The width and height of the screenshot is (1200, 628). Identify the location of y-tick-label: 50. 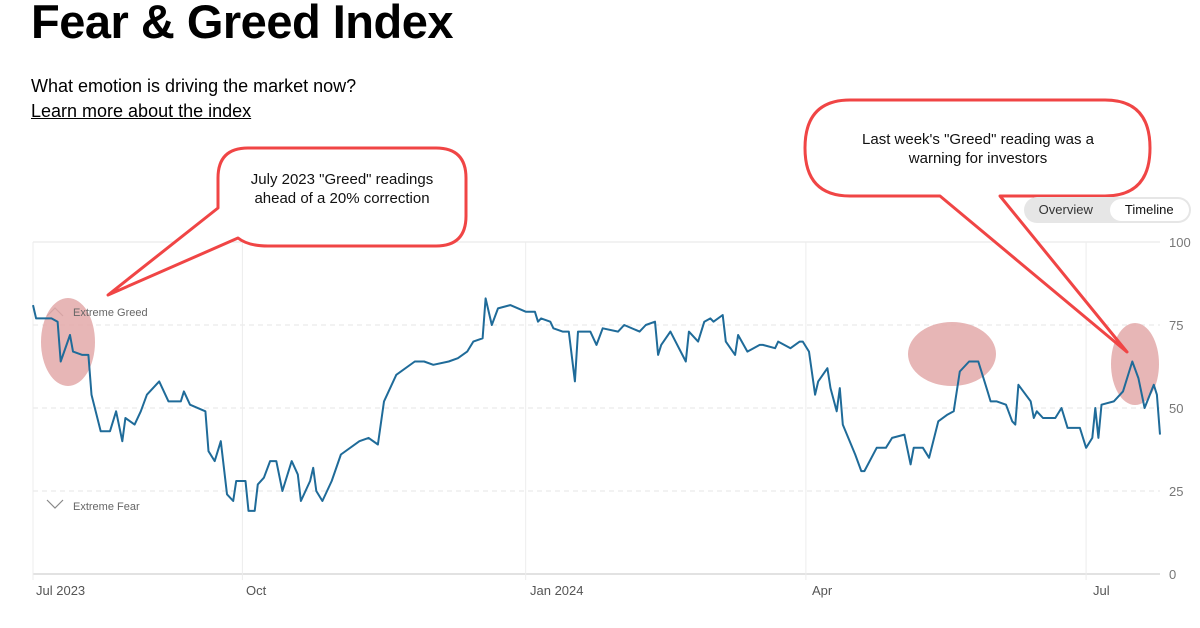
(1176, 408).